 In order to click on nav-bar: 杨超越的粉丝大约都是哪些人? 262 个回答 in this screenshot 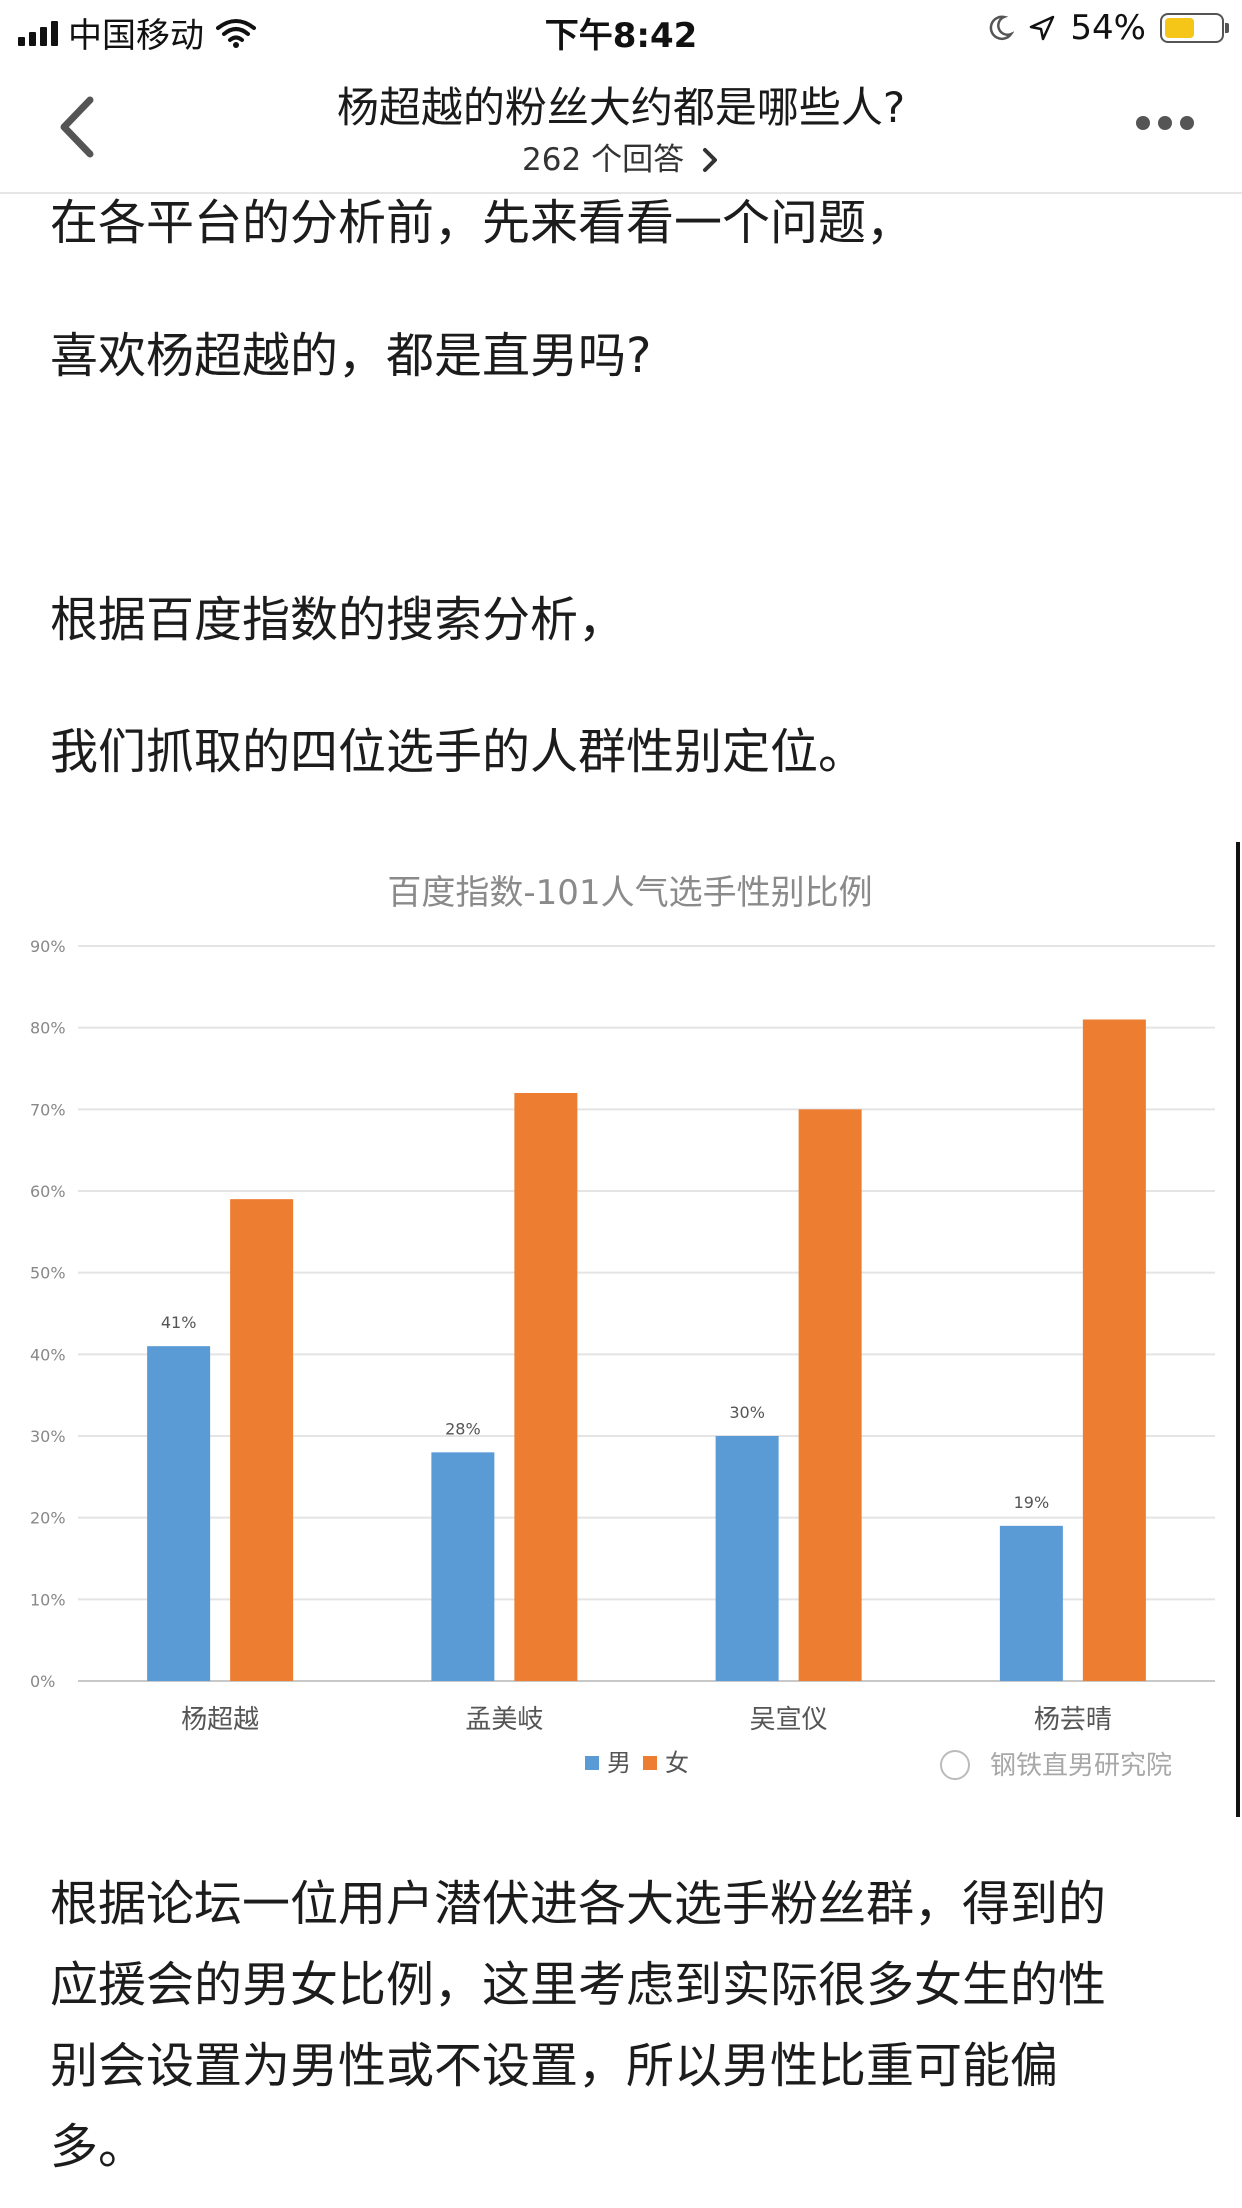, I will do `click(621, 128)`.